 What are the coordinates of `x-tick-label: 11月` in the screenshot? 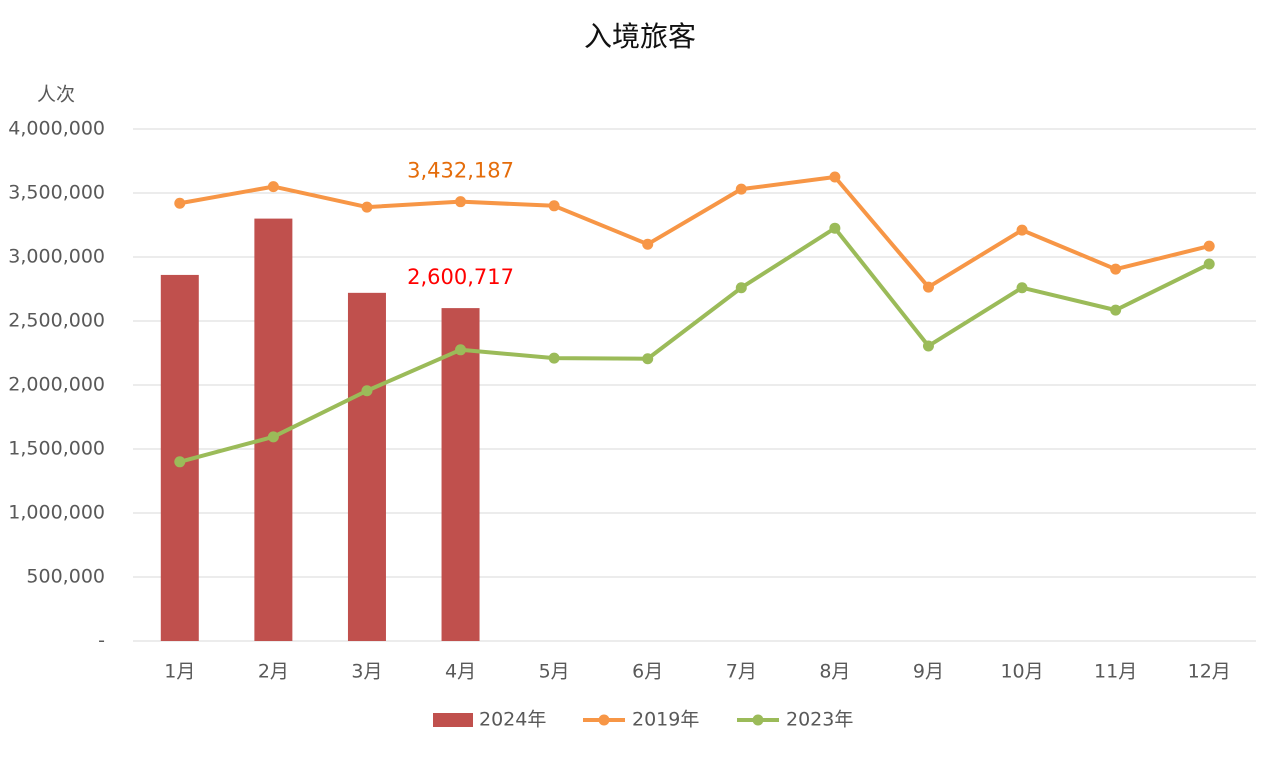 It's located at (1115, 672).